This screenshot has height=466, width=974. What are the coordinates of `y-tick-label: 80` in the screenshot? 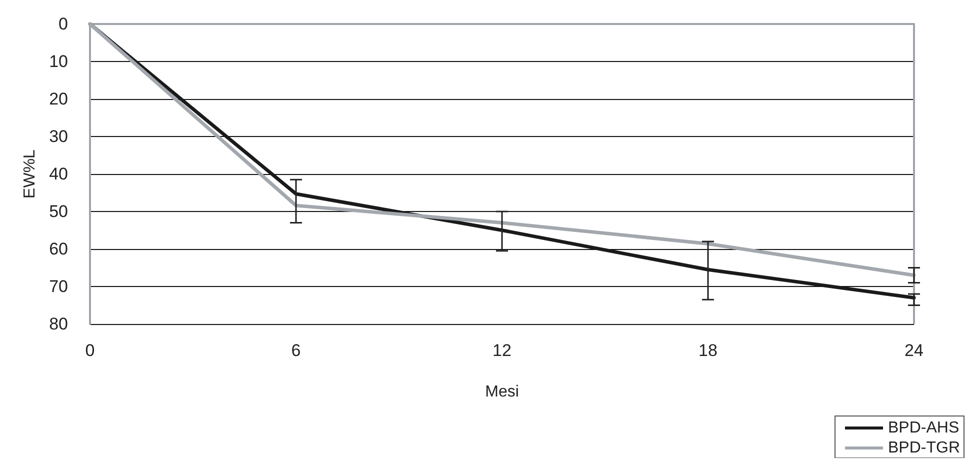 It's located at (58, 324).